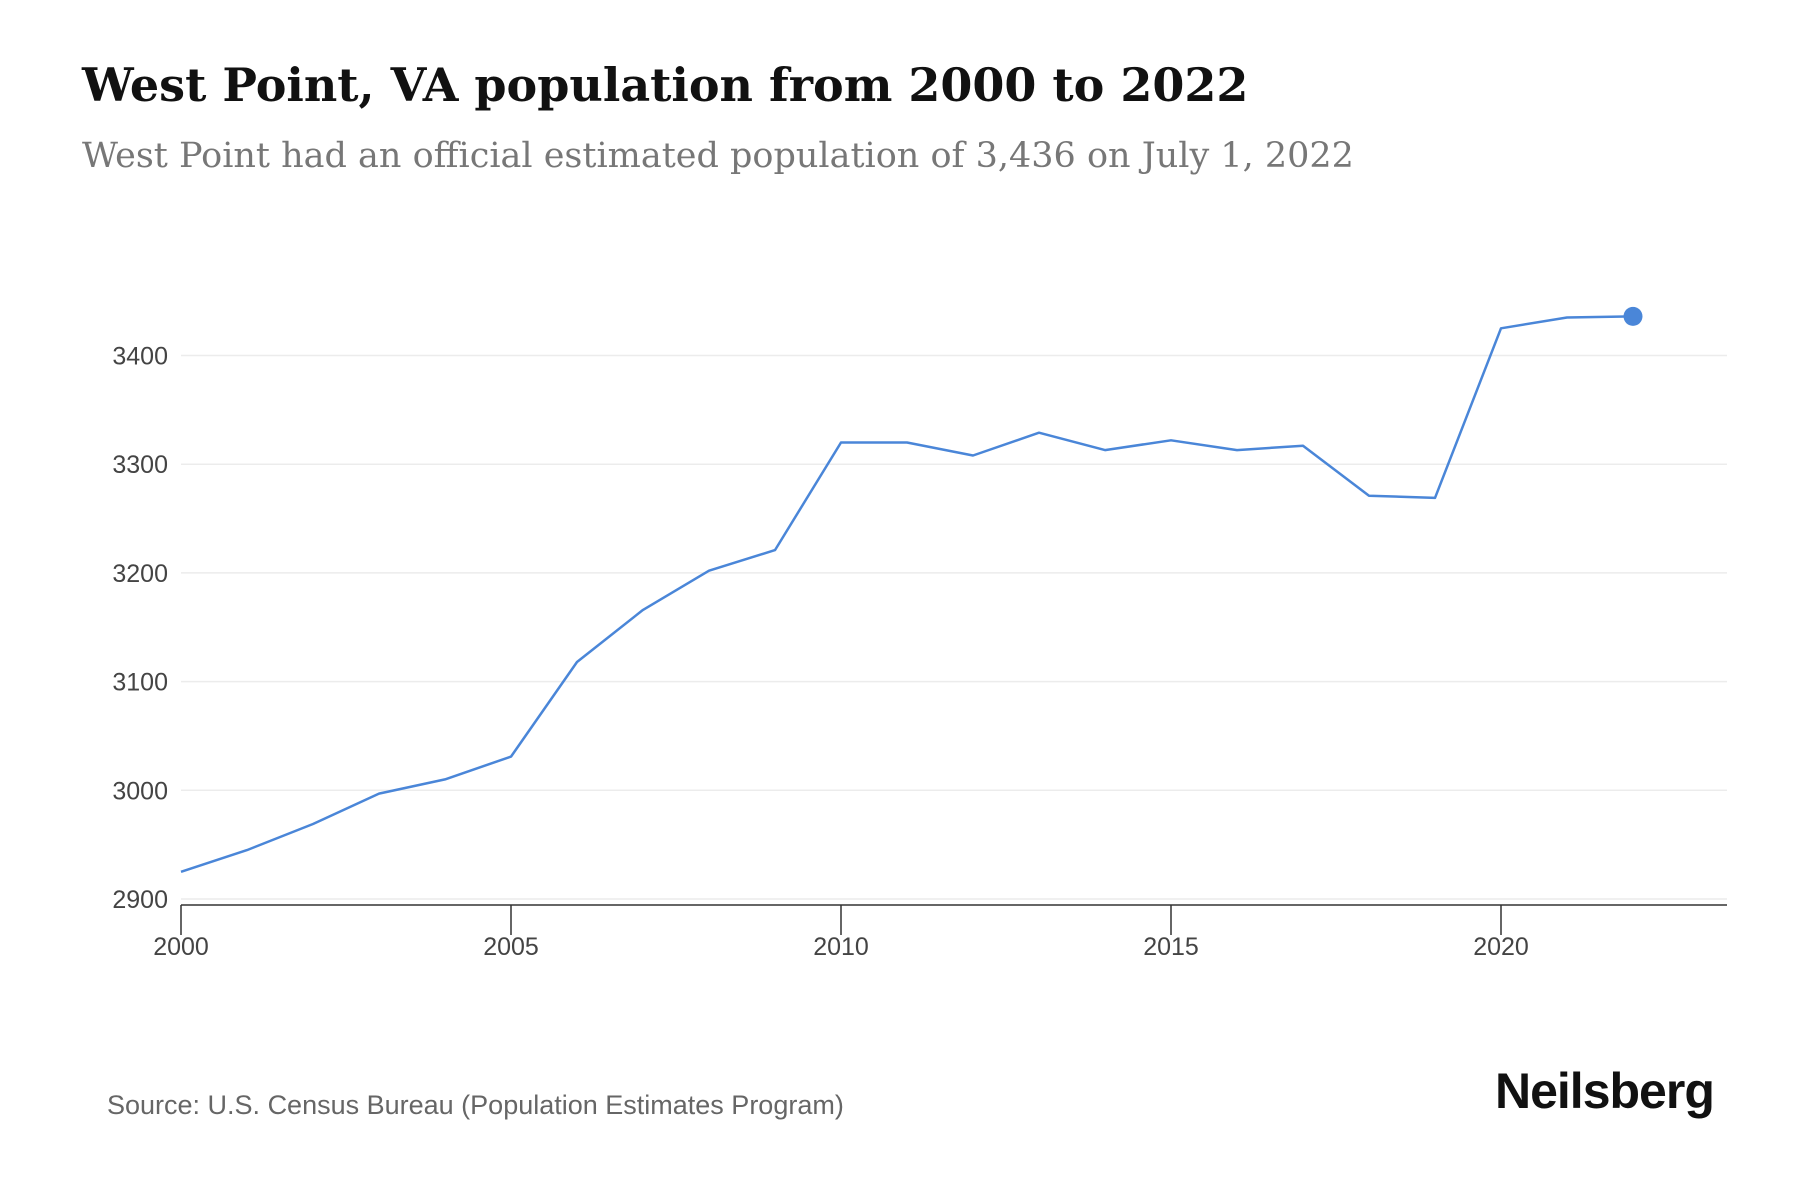  Describe the element at coordinates (511, 947) in the screenshot. I see `x-tick-label-2005: 2005` at that location.